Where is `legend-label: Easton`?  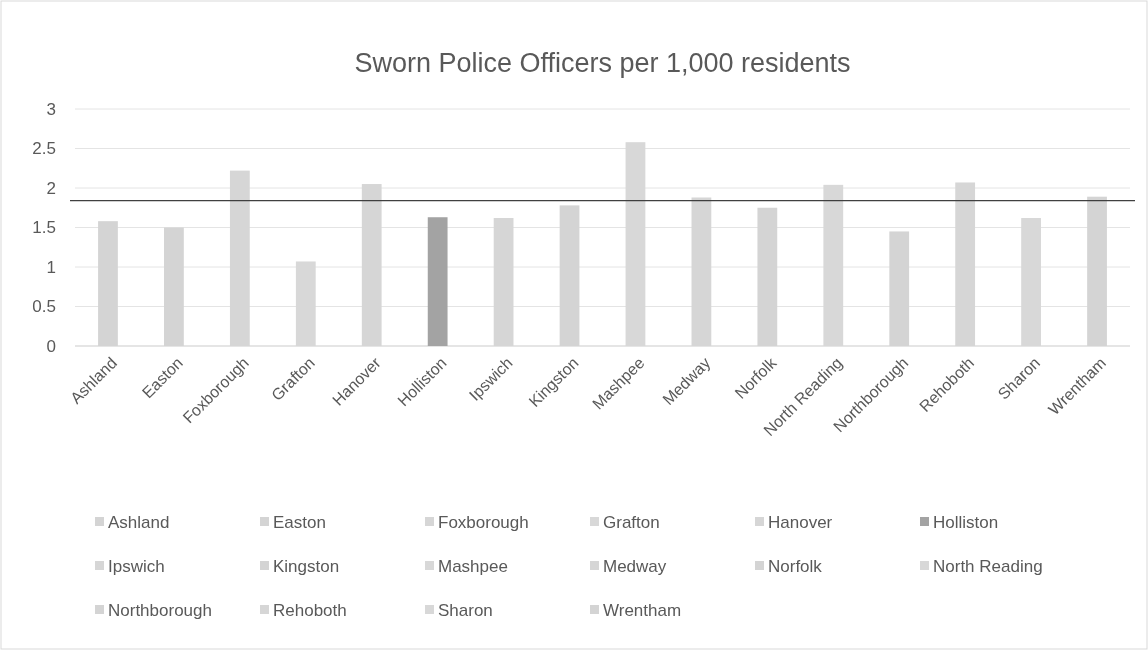
legend-label: Easton is located at coordinates (299, 522).